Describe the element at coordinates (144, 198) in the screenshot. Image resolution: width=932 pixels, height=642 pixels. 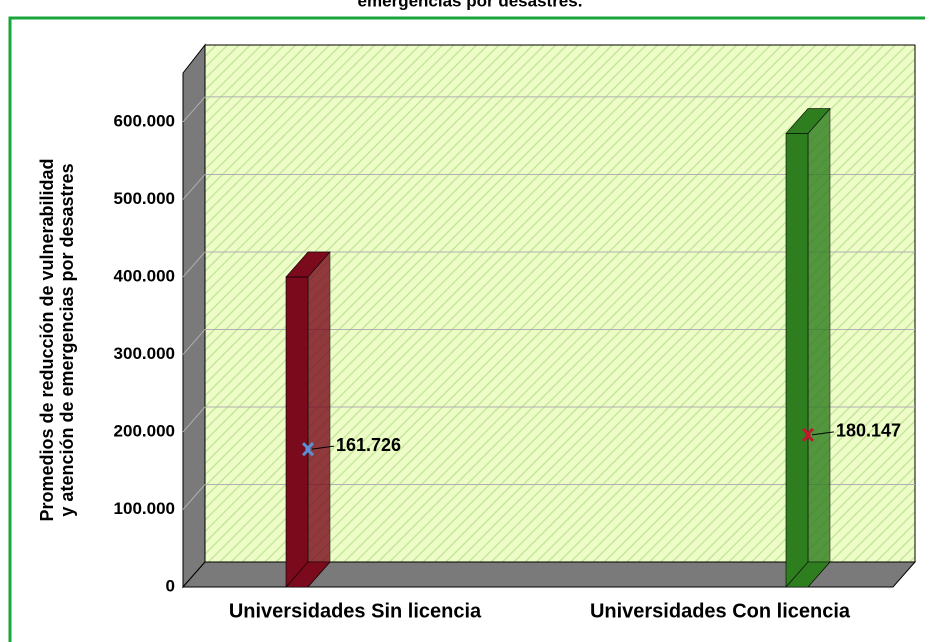
I see `y-tick-label: 500.000` at that location.